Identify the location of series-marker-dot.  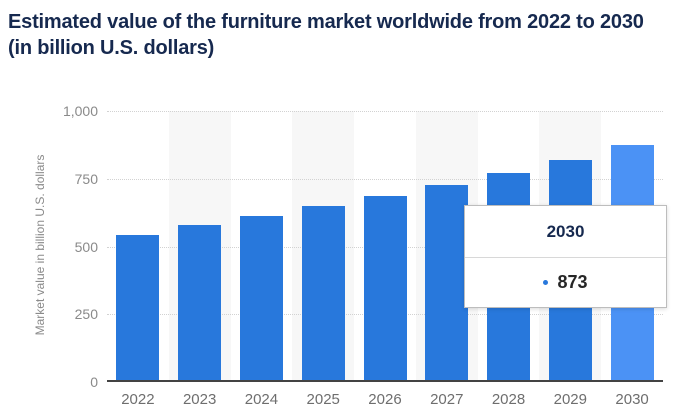
(546, 282).